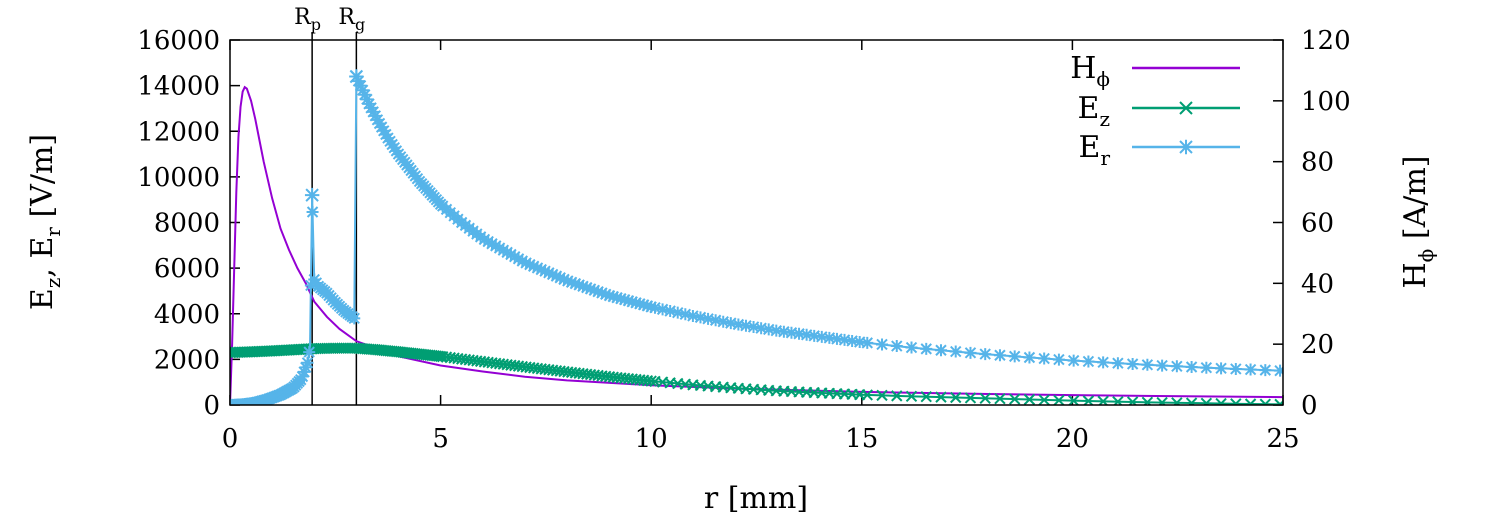 Image resolution: width=1500 pixels, height=525 pixels. I want to click on y-left-tick-label: 0, so click(211, 406).